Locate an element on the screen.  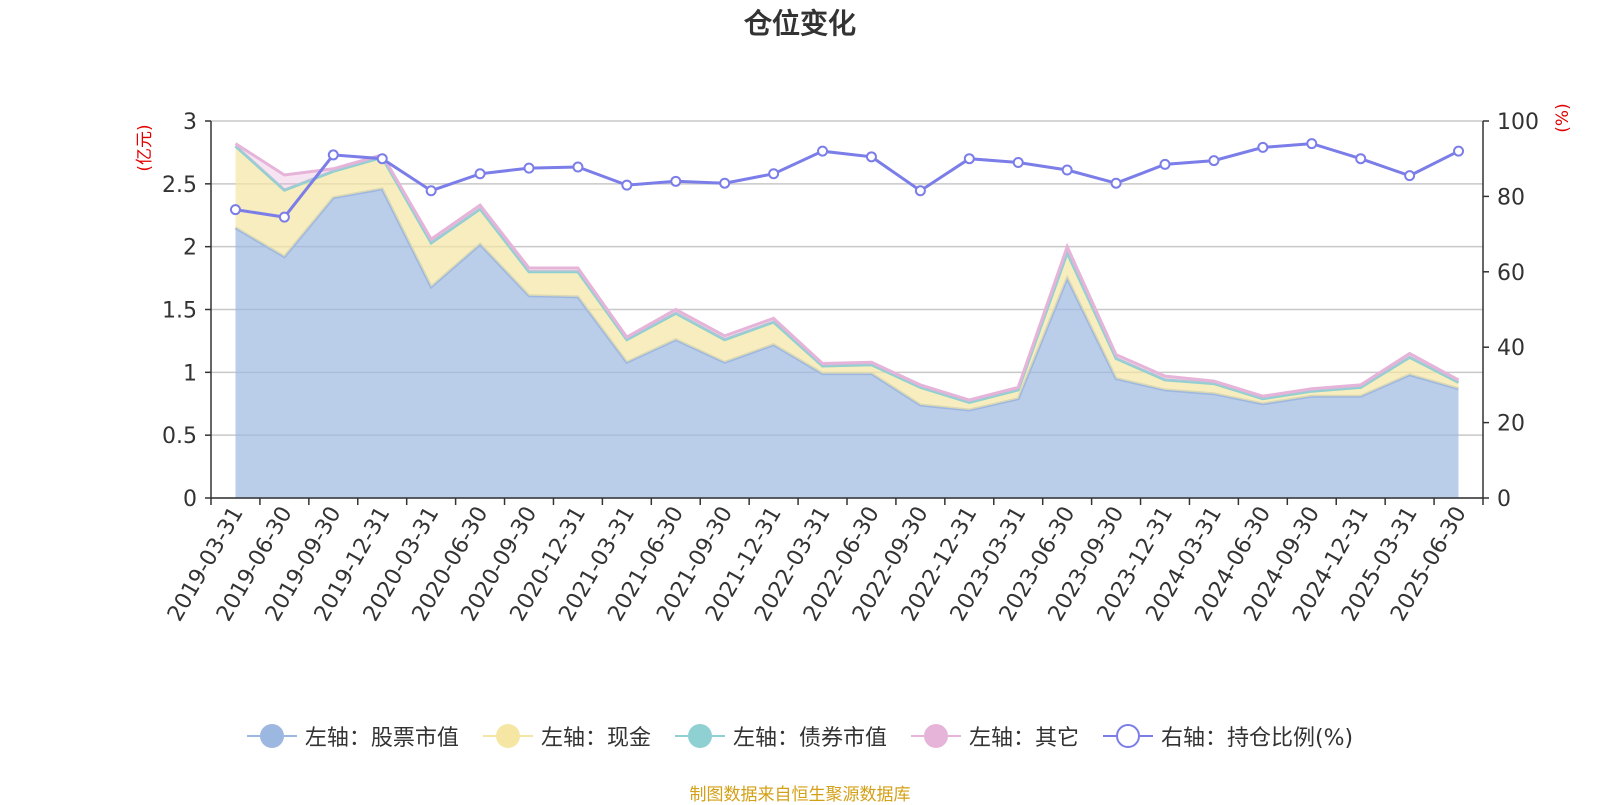
legend-item: 右轴：持仓比例(%) is located at coordinates (1228, 736).